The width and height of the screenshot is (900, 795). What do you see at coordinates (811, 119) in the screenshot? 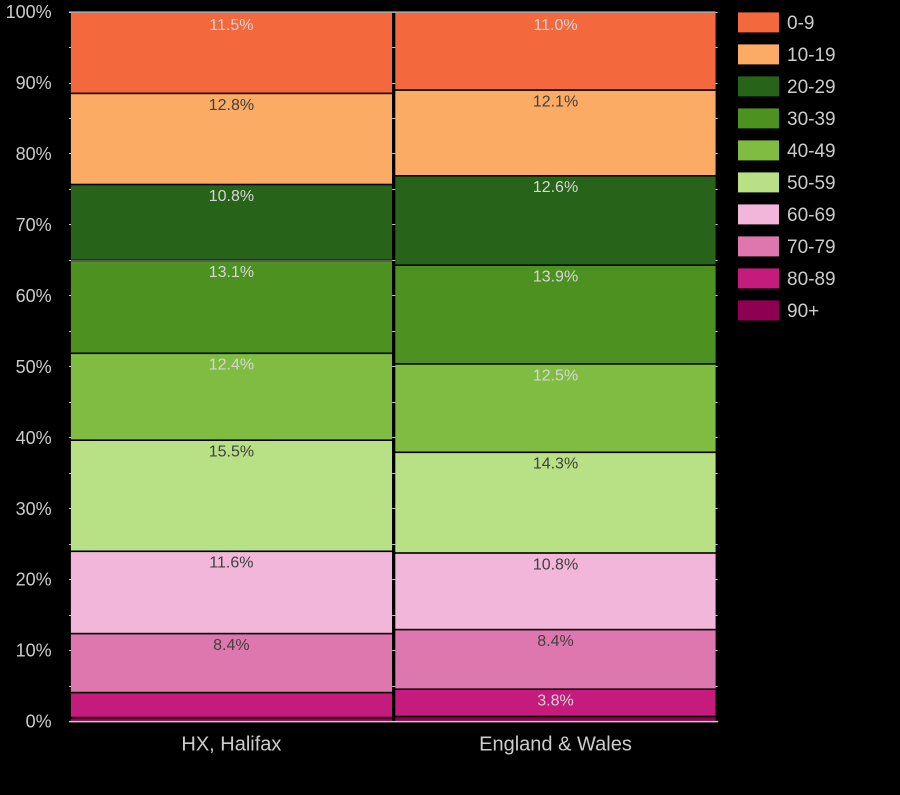
I see `svg-text: 30-39` at bounding box center [811, 119].